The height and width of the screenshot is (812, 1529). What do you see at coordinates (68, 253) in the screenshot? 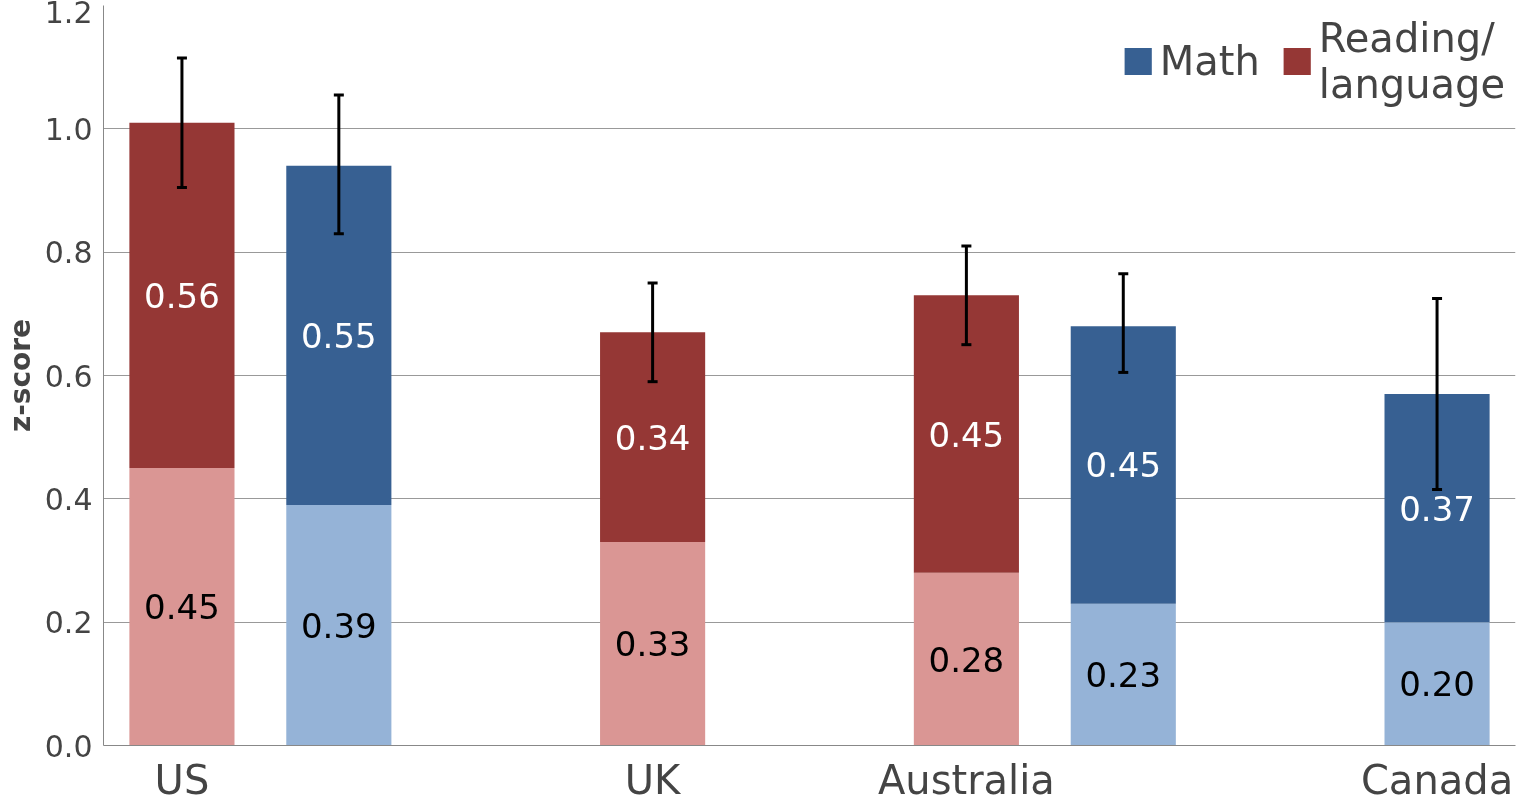
I see `y-tick-label: 0.8` at bounding box center [68, 253].